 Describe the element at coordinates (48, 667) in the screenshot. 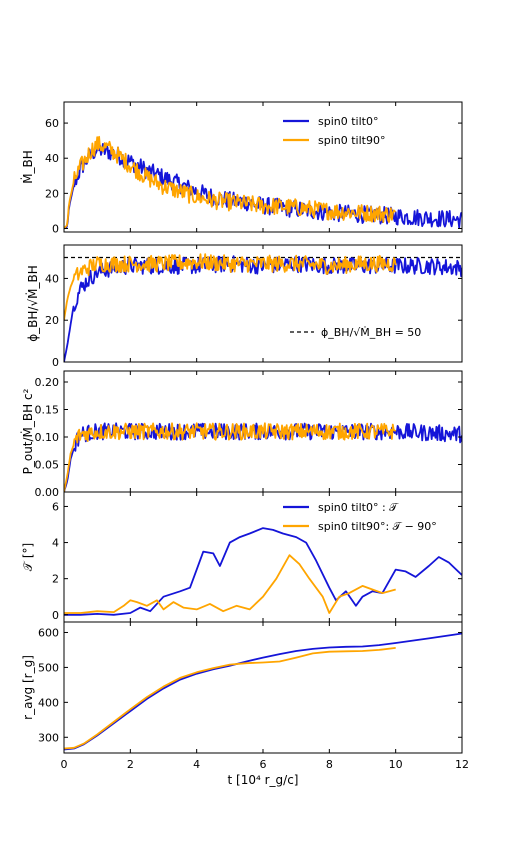

I see `y-tick-label: 500` at that location.